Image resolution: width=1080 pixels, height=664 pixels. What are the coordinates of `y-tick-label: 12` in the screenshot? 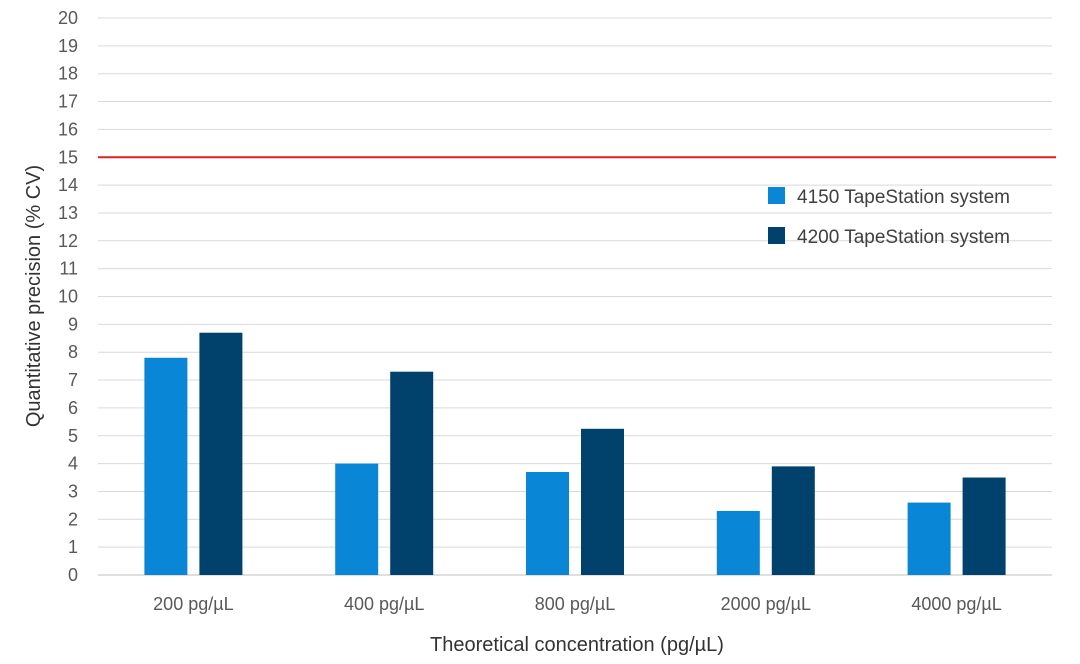 It's located at (68, 241).